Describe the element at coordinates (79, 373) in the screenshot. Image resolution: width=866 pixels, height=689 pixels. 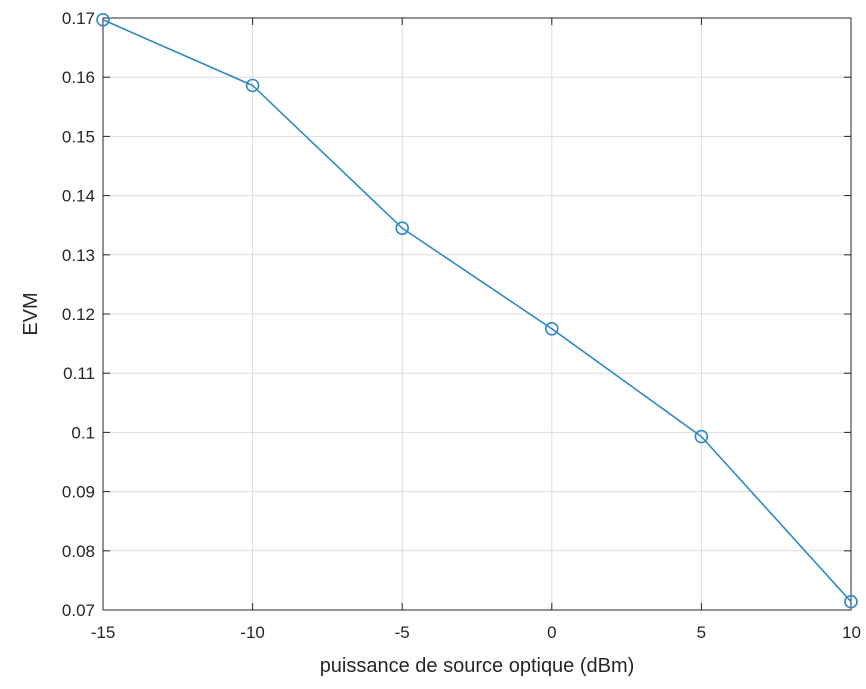
I see `y-tick-label: 0.11` at that location.